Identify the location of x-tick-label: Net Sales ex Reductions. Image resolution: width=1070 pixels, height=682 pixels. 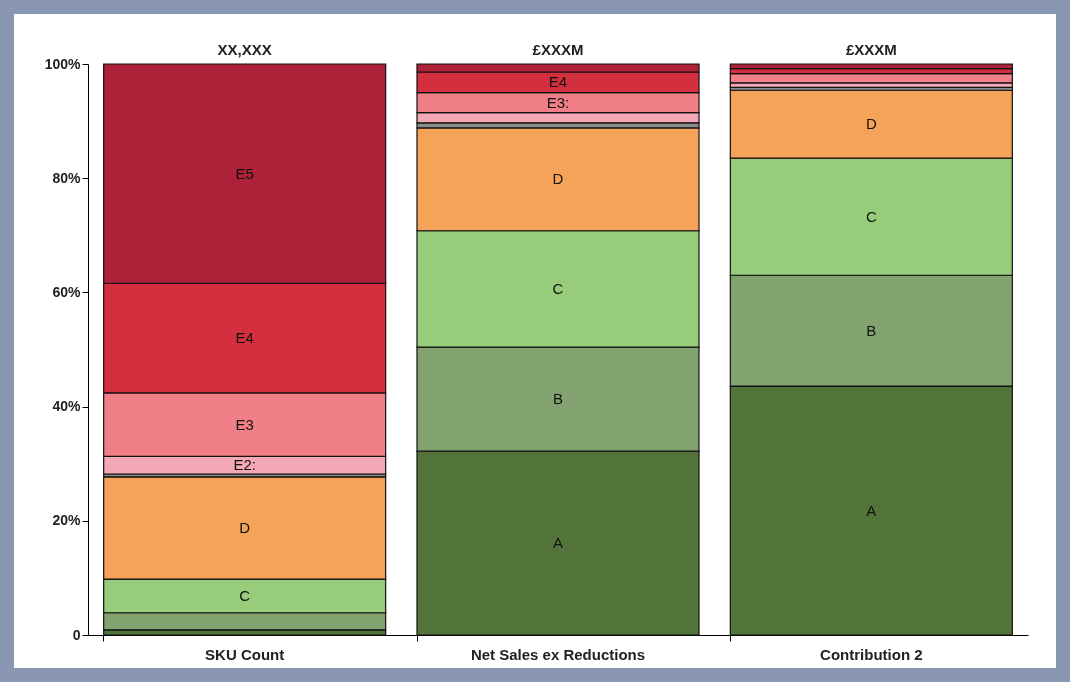
(558, 654).